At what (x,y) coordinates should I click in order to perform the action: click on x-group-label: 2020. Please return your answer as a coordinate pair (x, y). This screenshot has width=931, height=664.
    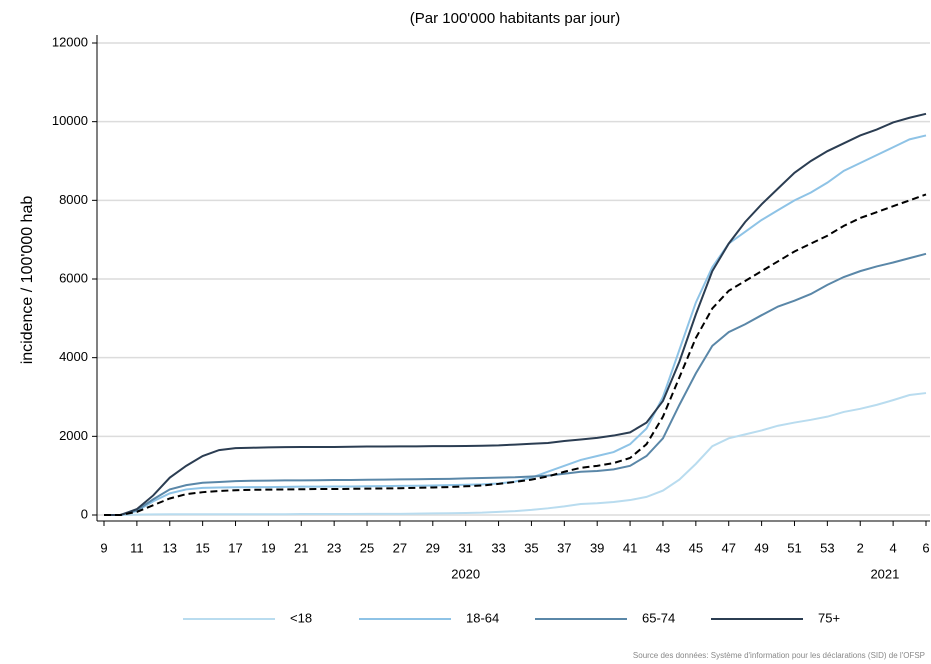
    Looking at the image, I should click on (465, 573).